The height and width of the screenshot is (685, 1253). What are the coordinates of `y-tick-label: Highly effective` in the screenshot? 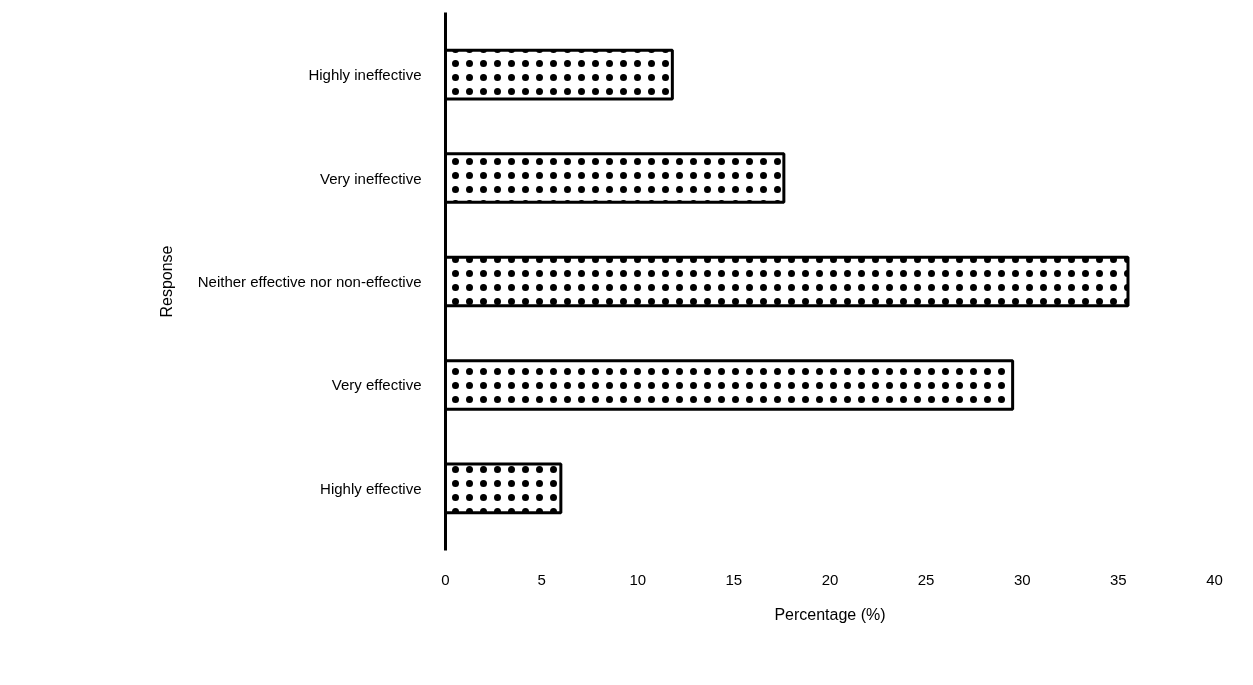 It's located at (371, 488).